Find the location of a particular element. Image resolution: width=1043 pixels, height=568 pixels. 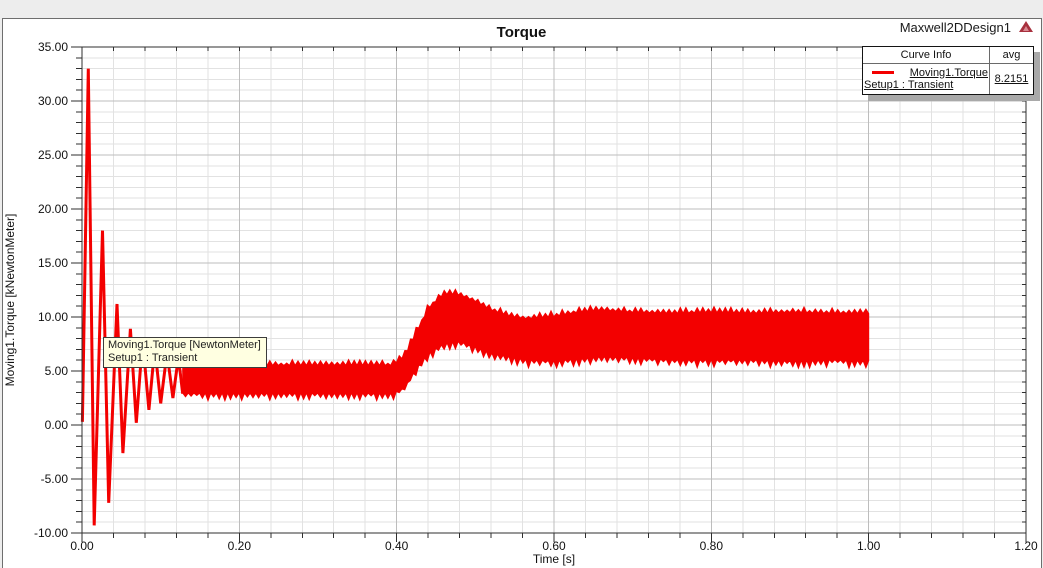

svg-text: 25.00 is located at coordinates (53, 155).